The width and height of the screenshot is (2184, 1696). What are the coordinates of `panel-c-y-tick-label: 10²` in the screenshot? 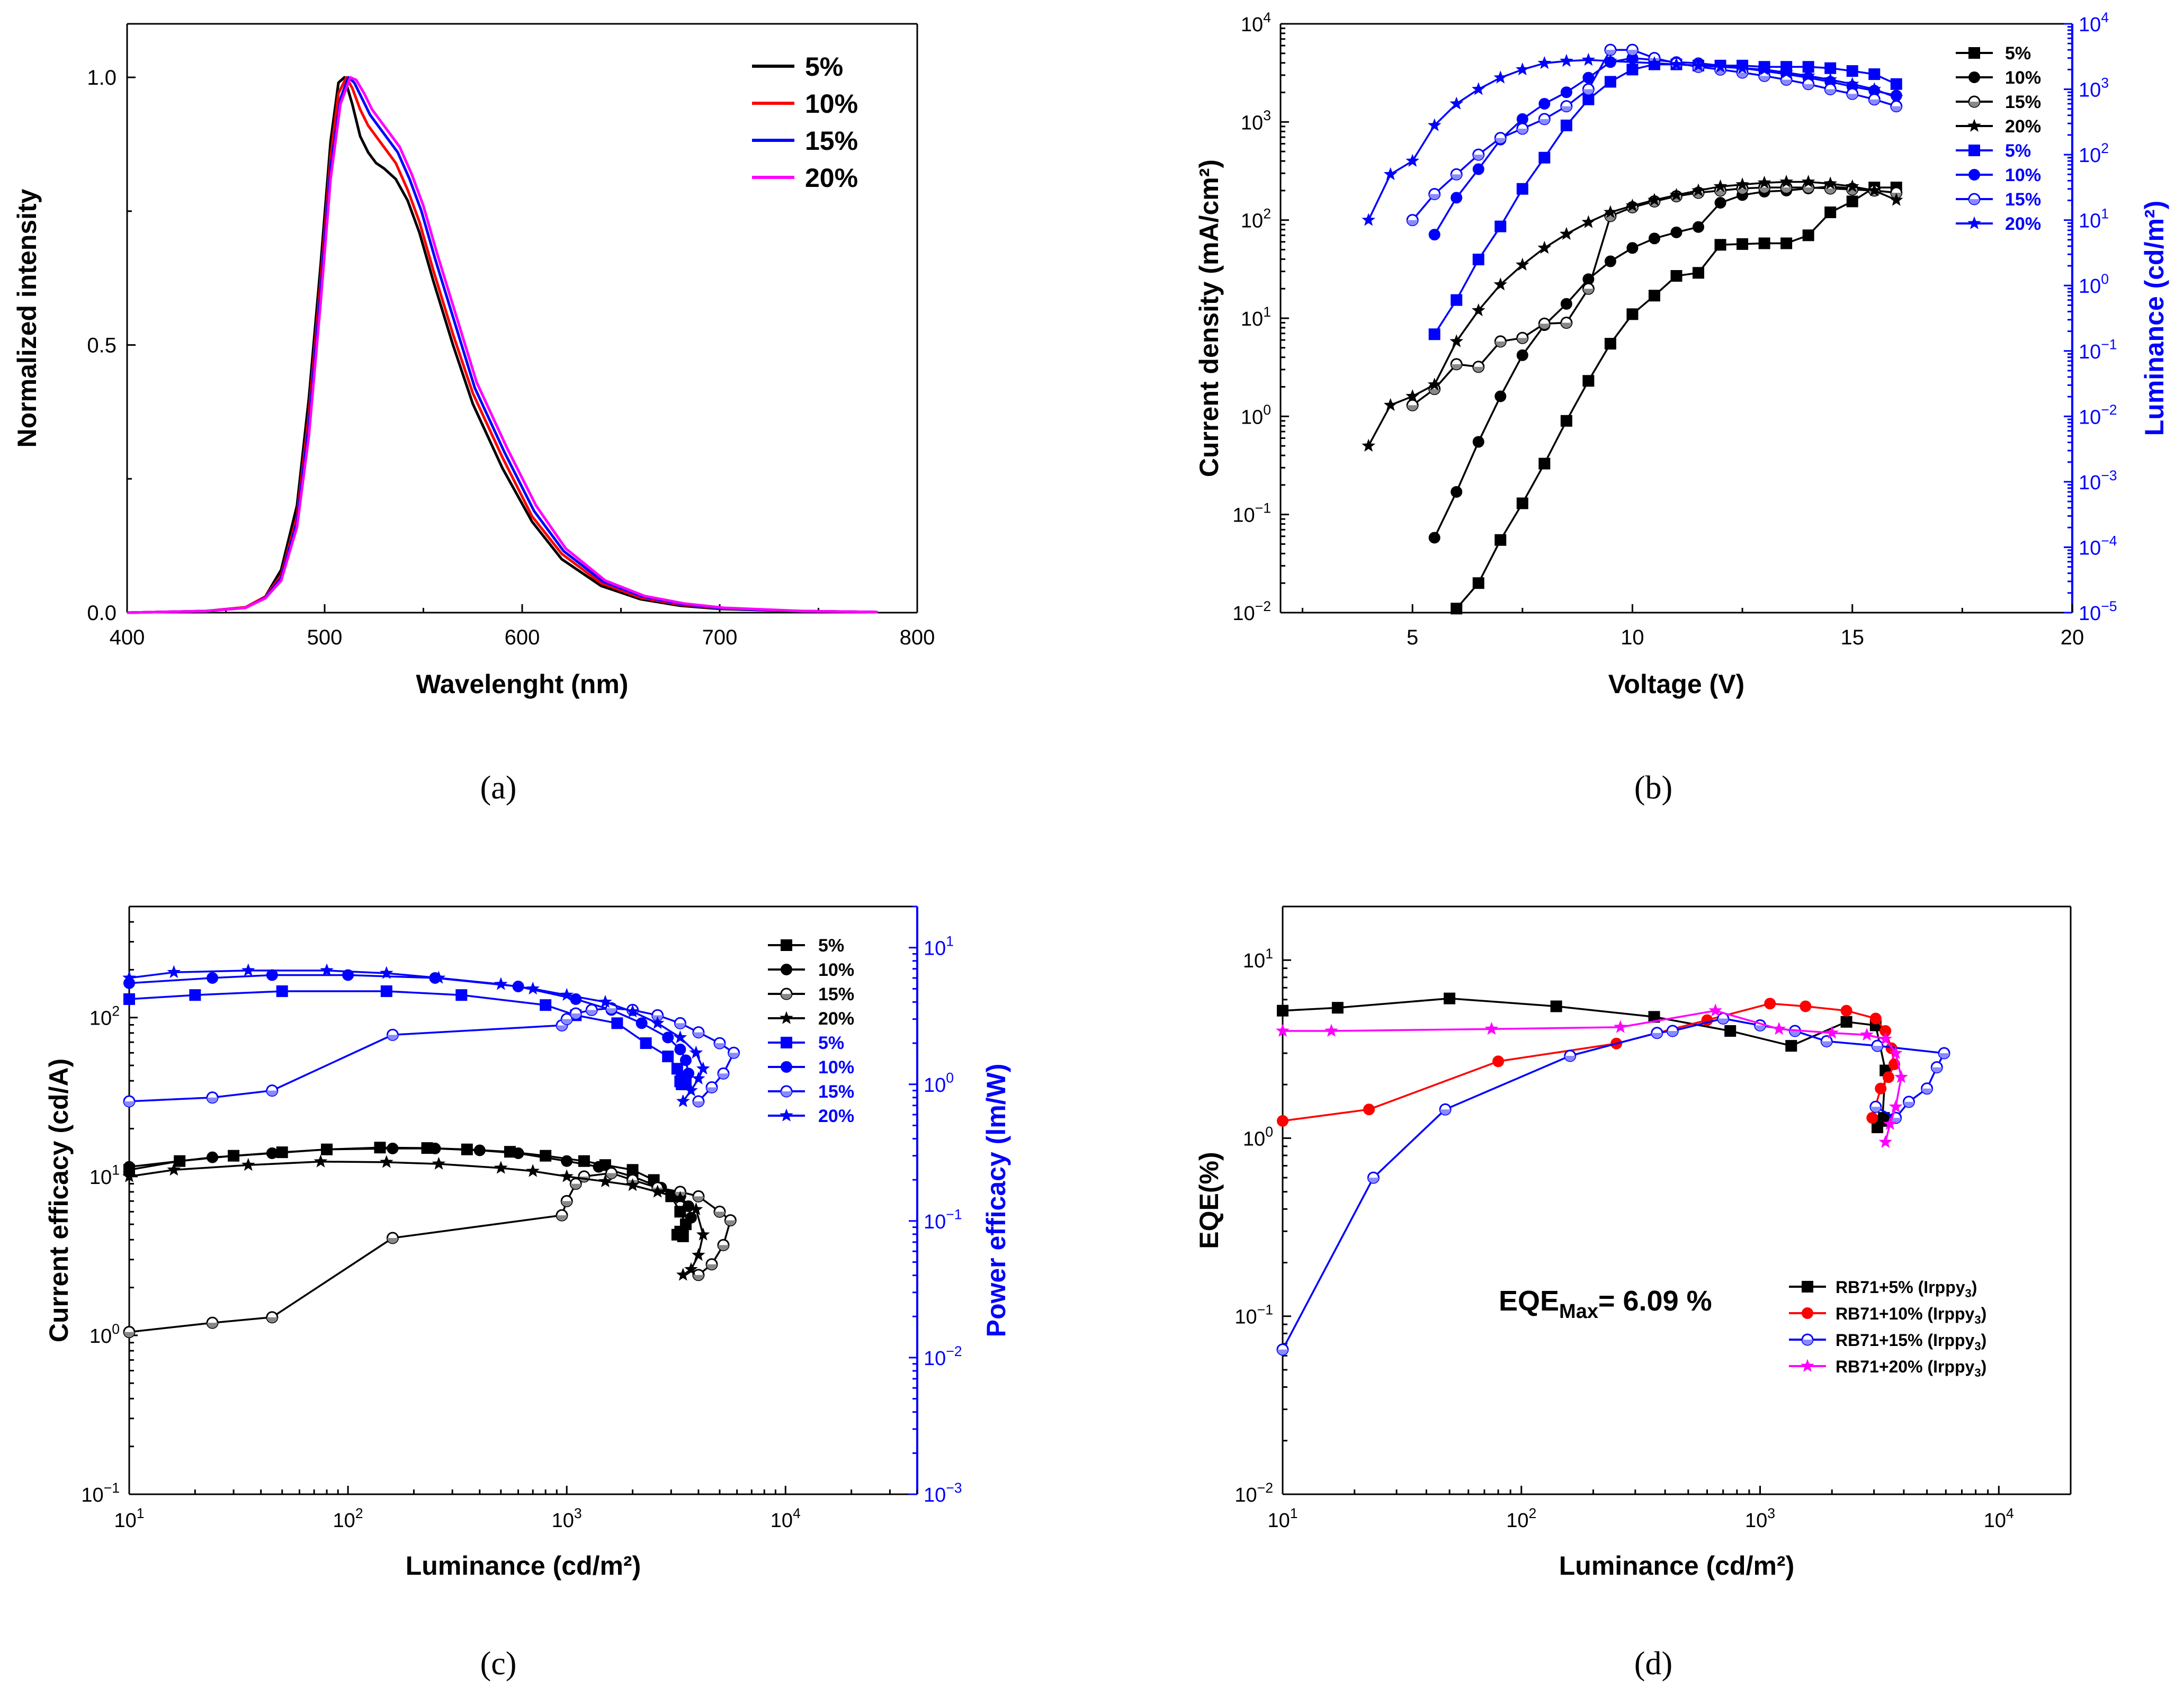 It's located at (104, 1016).